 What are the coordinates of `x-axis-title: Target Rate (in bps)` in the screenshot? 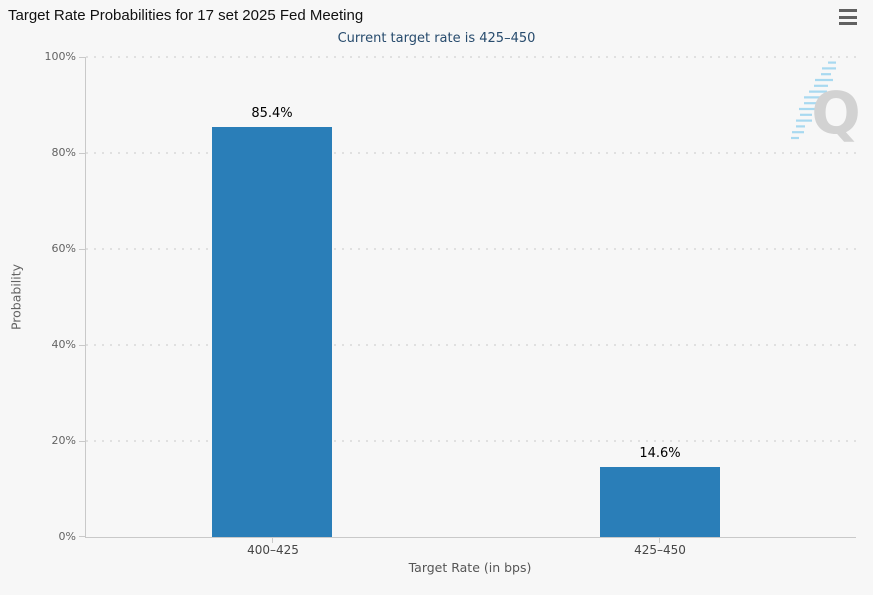 It's located at (470, 567).